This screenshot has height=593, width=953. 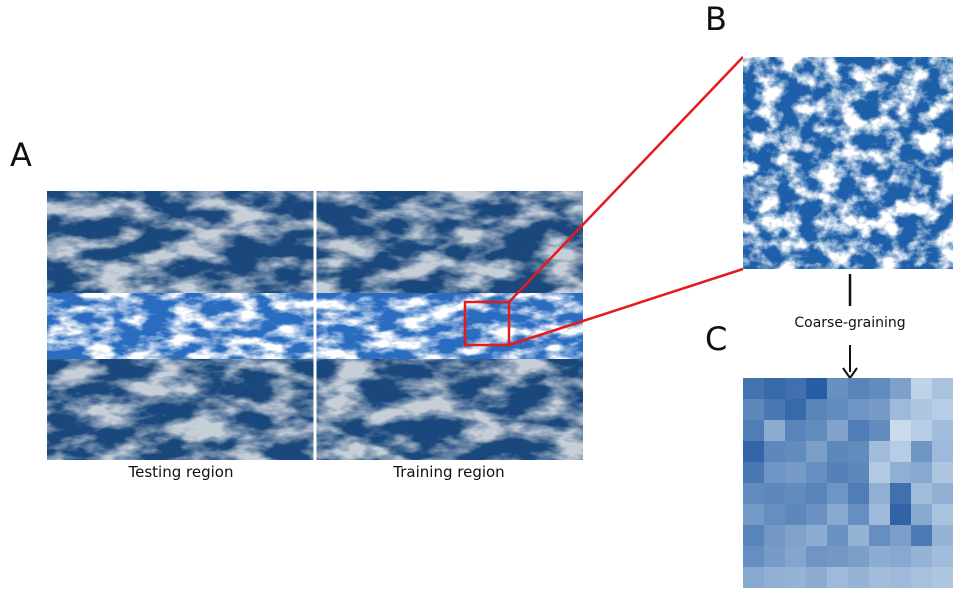 I want to click on zoom-patch-clouds, so click(x=848, y=163).